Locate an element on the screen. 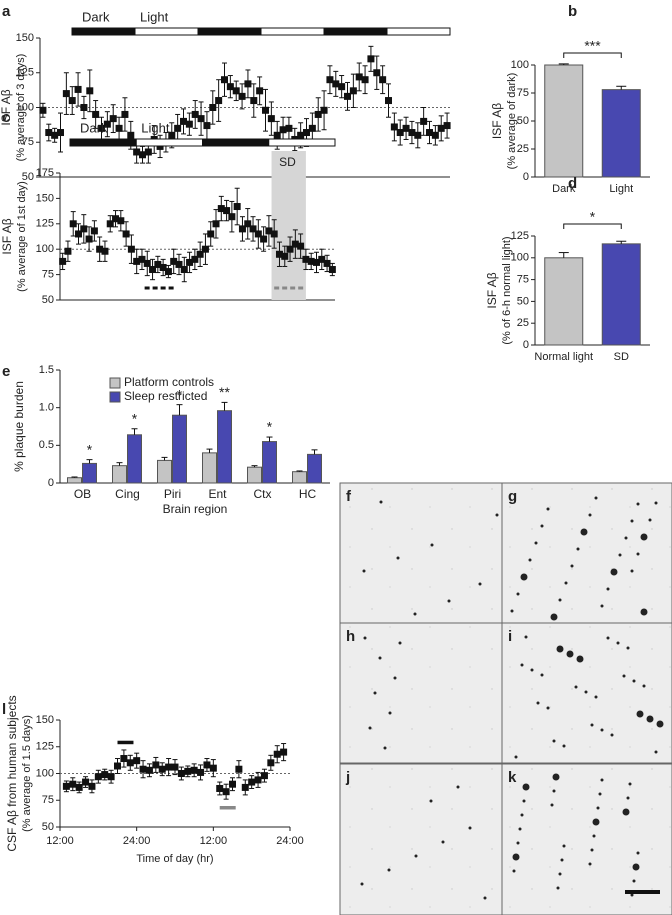 The height and width of the screenshot is (915, 672). panel-letter: d is located at coordinates (572, 183).